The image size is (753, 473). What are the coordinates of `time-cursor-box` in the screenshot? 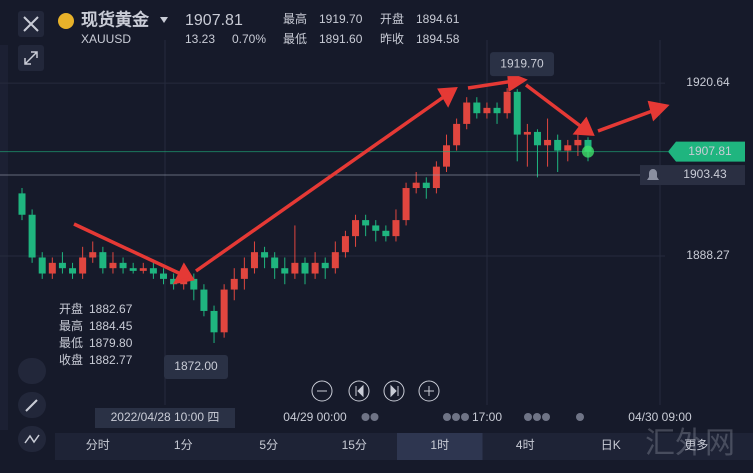 It's located at (165, 418).